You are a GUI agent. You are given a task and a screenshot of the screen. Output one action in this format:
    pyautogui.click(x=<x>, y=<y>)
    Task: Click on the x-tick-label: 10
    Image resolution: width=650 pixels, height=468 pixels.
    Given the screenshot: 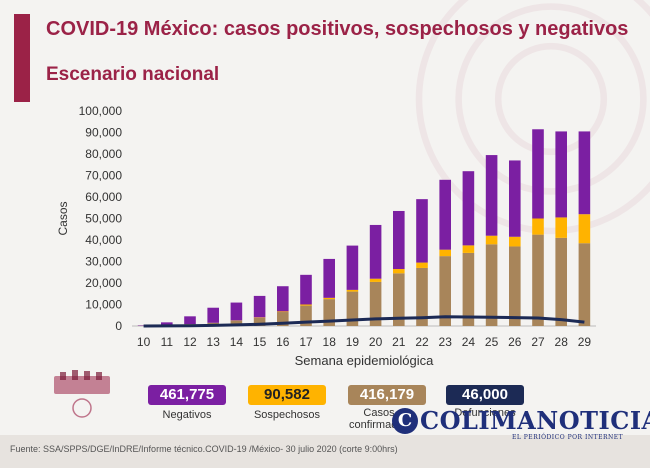 What is the action you would take?
    pyautogui.click(x=144, y=342)
    